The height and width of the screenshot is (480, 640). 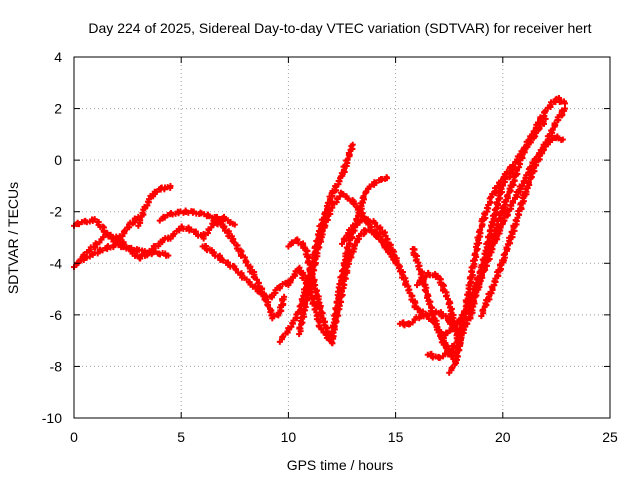 I want to click on y-tick-label: -2, so click(x=56, y=212).